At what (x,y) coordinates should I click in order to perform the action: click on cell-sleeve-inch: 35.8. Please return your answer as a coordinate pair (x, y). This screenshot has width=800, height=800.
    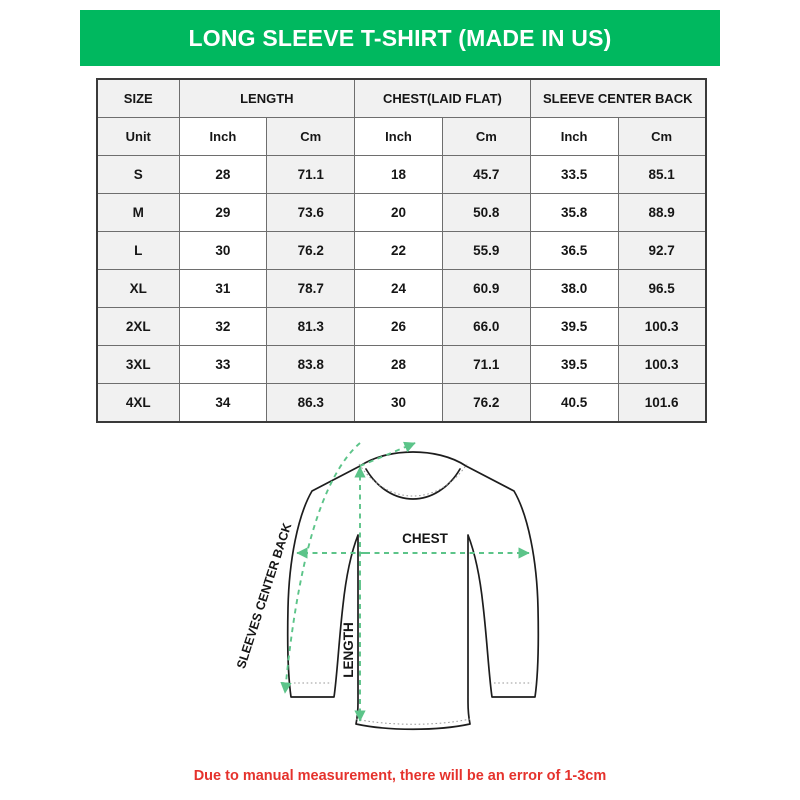
    Looking at the image, I should click on (574, 212).